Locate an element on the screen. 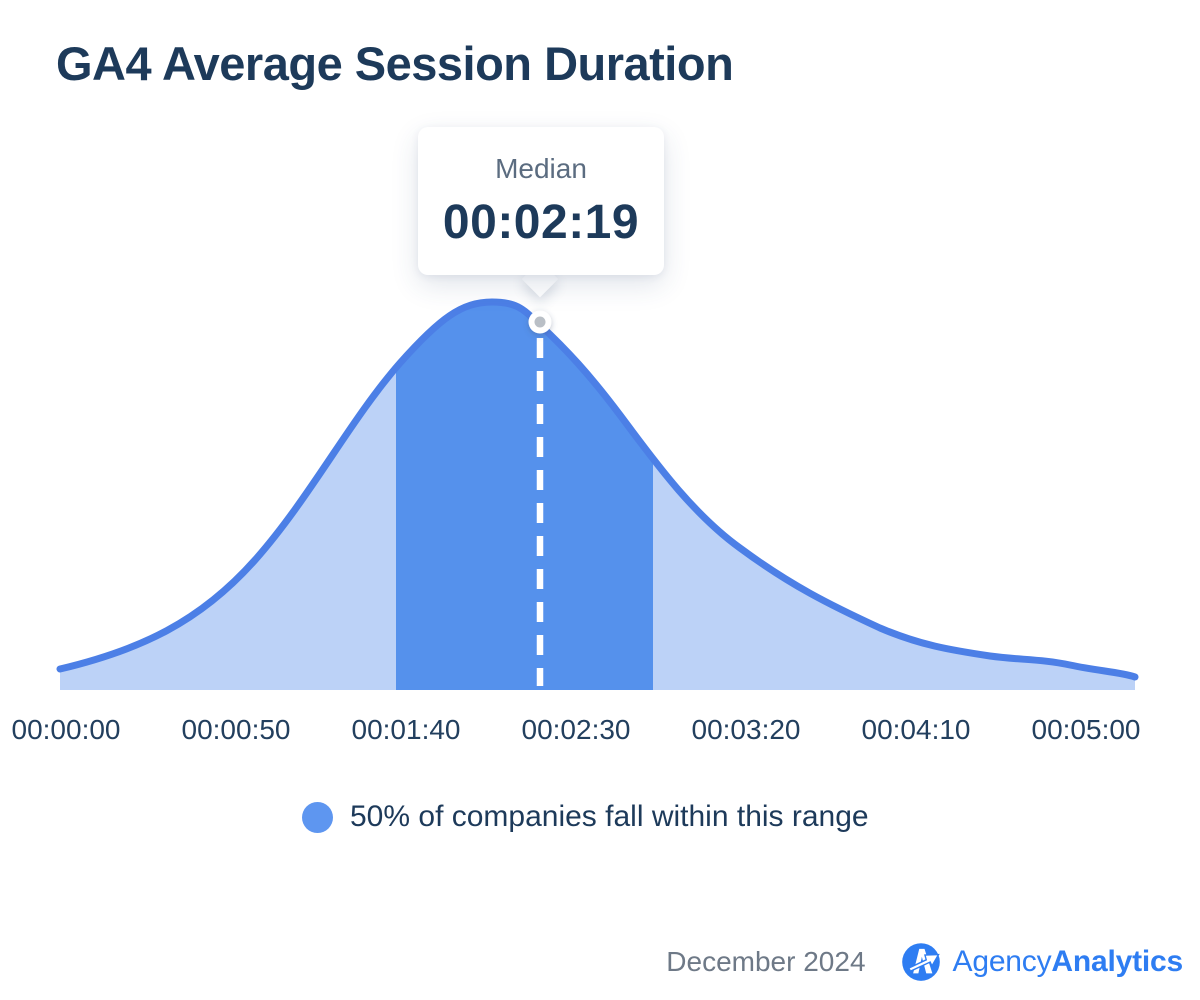  brand-name-analytics: Analytics is located at coordinates (1117, 961).